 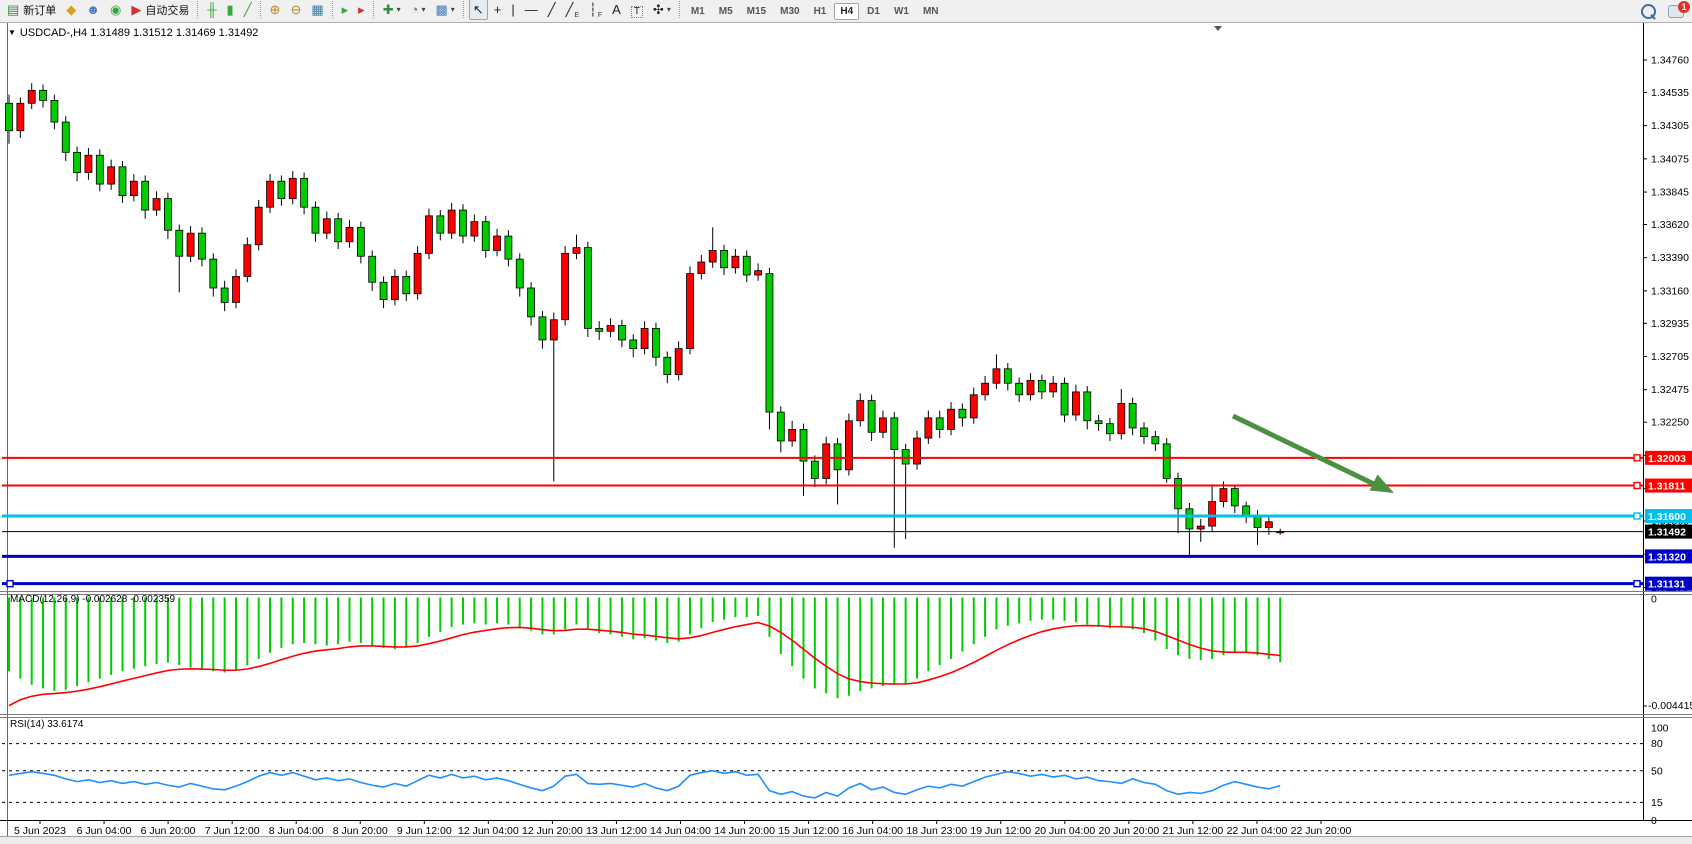 I want to click on chart-style-button: ◆, so click(x=71, y=10).